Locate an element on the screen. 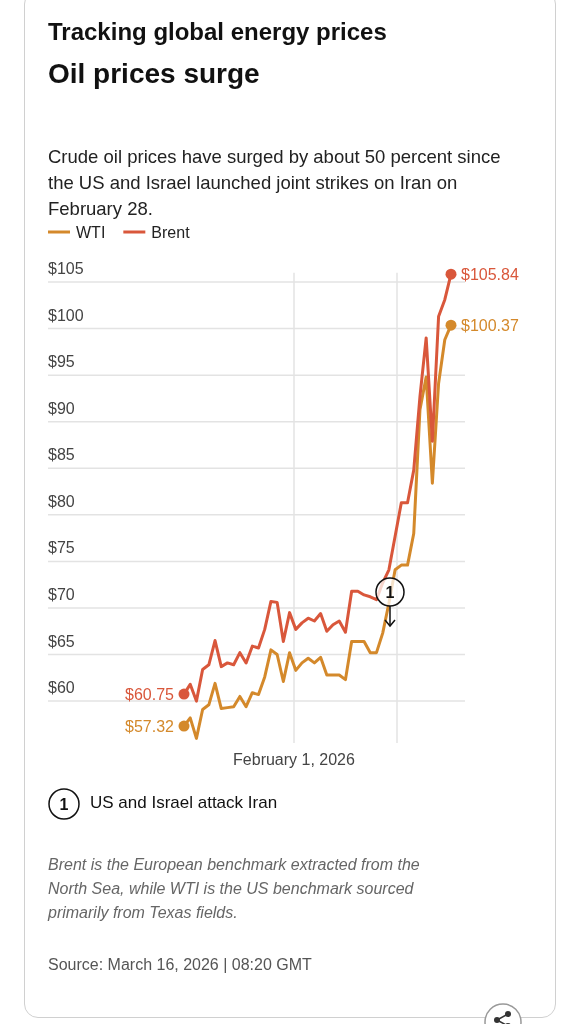 Image resolution: width=581 pixels, height=1024 pixels. data-label: $60.75 is located at coordinates (150, 695).